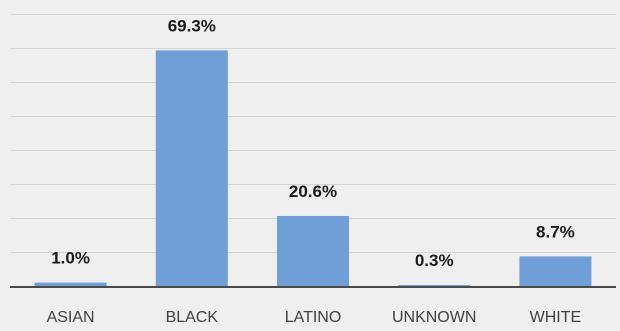 This screenshot has width=620, height=331. Describe the element at coordinates (434, 260) in the screenshot. I see `data-label-unknown: 0.3%` at that location.